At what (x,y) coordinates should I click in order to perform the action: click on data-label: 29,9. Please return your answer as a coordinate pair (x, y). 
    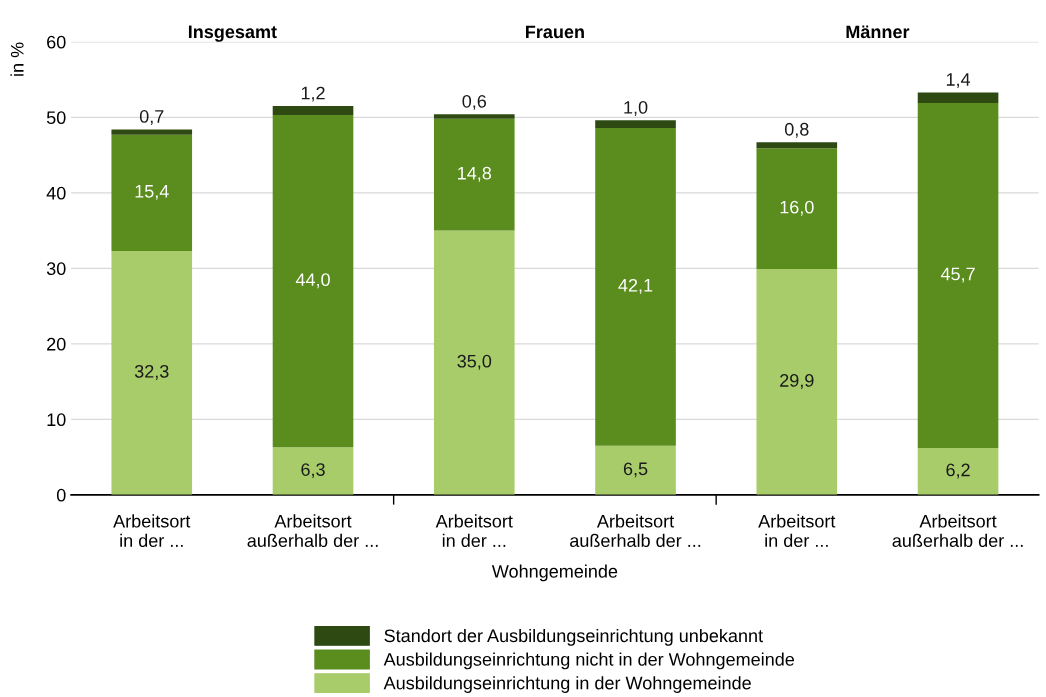
    Looking at the image, I should click on (797, 381).